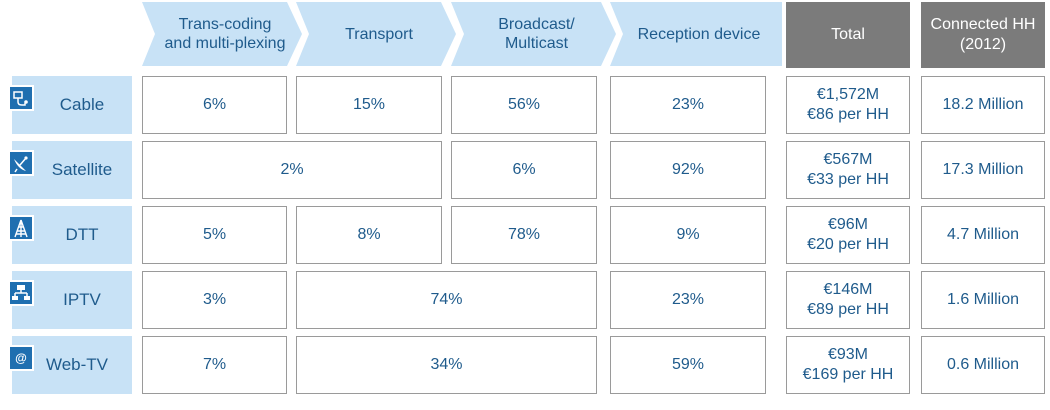 The image size is (1050, 410). What do you see at coordinates (82, 234) in the screenshot?
I see `row-label-text: DTT` at bounding box center [82, 234].